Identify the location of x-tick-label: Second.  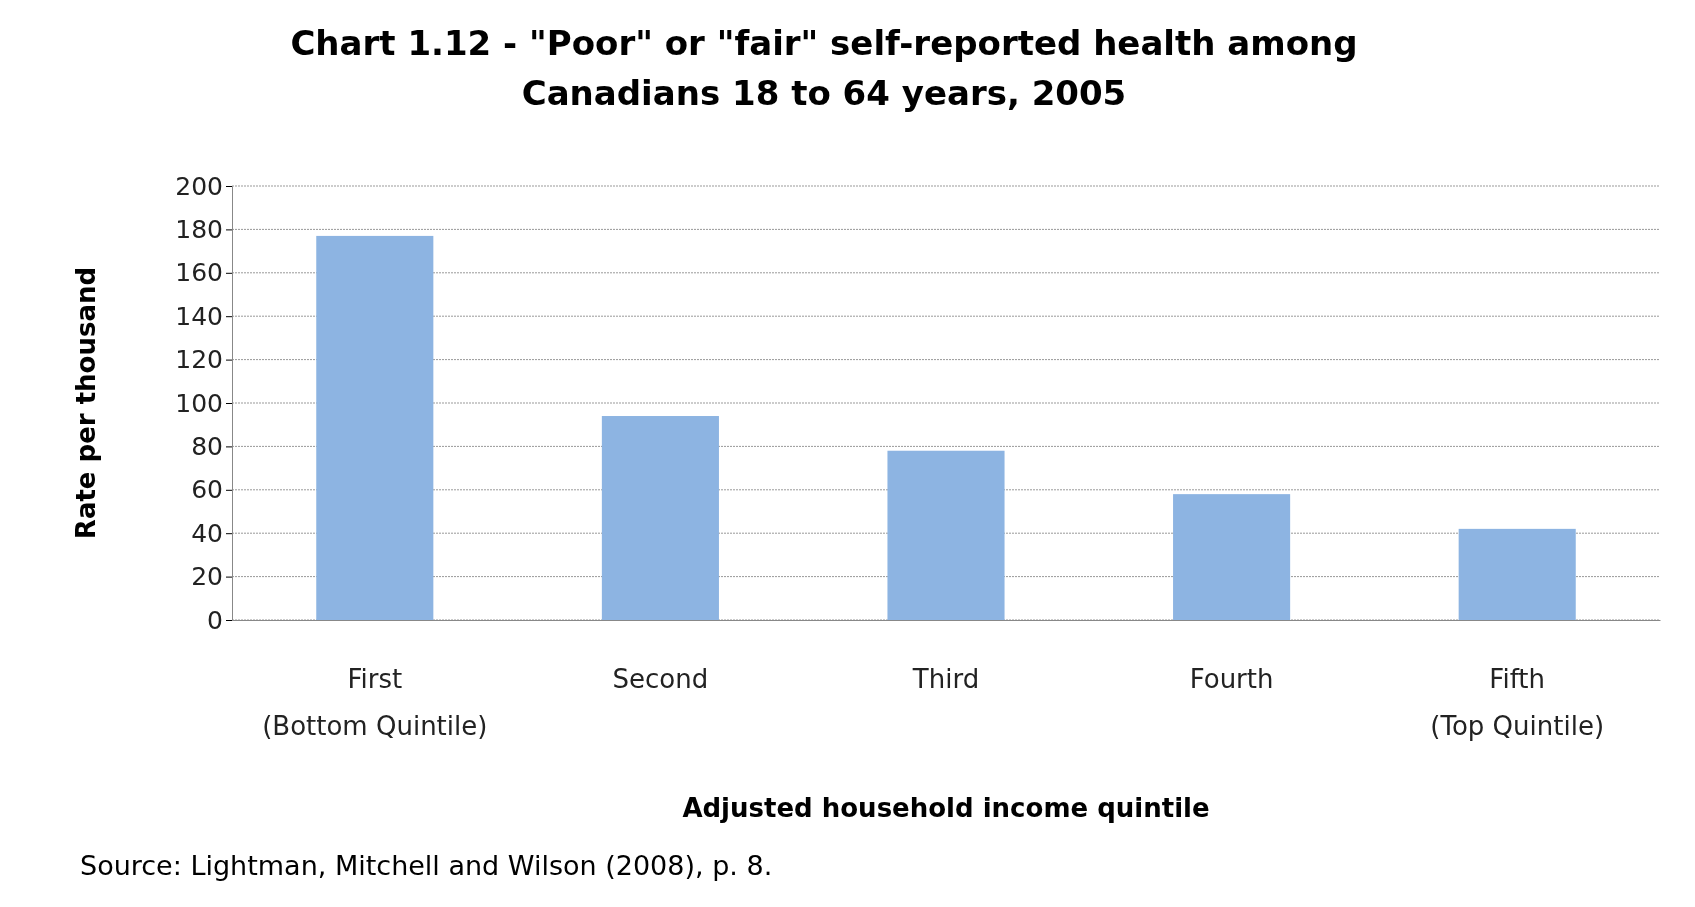
(660, 679).